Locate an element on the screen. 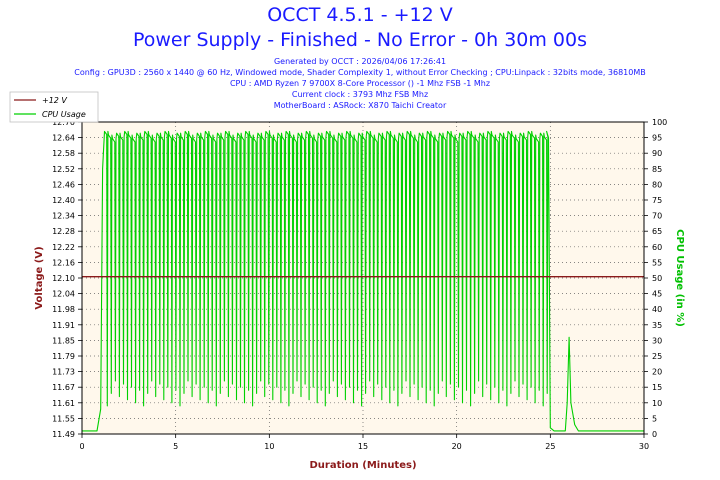 The width and height of the screenshot is (720, 480). x-axis-label: Duration (Minutes) is located at coordinates (362, 465).